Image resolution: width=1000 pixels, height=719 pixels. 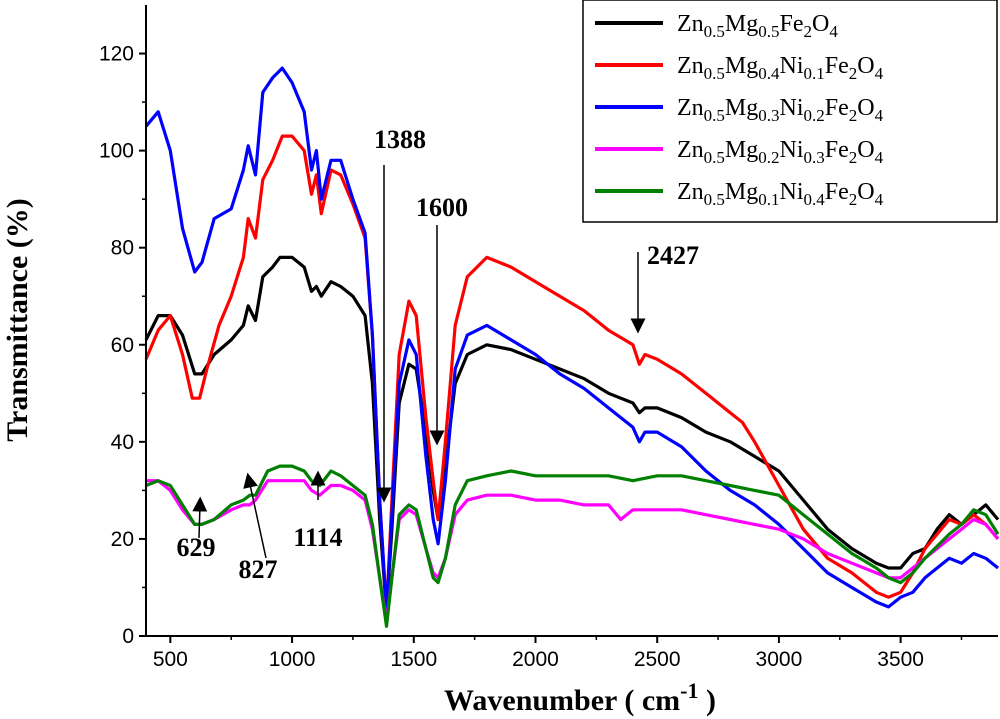 I want to click on x-tick-label: 1000, so click(x=292, y=659).